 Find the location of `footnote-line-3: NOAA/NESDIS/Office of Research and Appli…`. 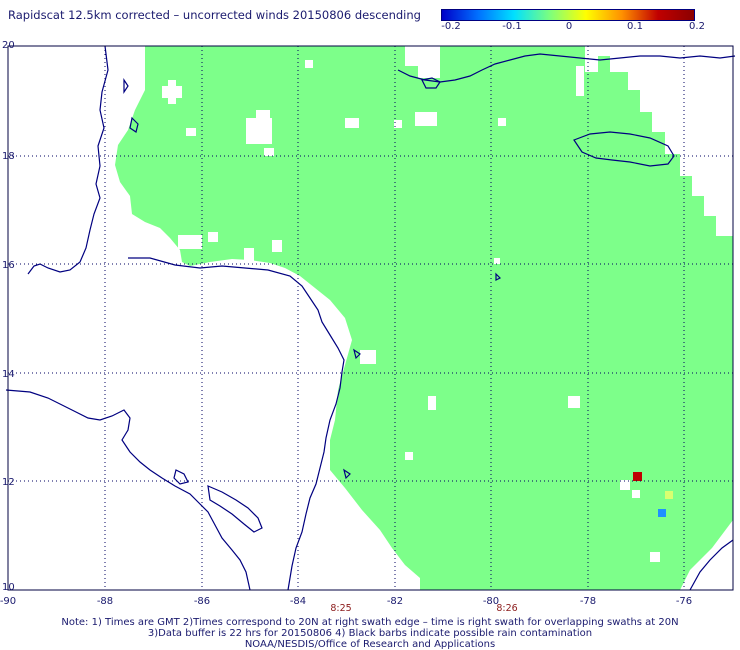

footnote-line-3: NOAA/NESDIS/Office of Research and Appli… is located at coordinates (370, 644).